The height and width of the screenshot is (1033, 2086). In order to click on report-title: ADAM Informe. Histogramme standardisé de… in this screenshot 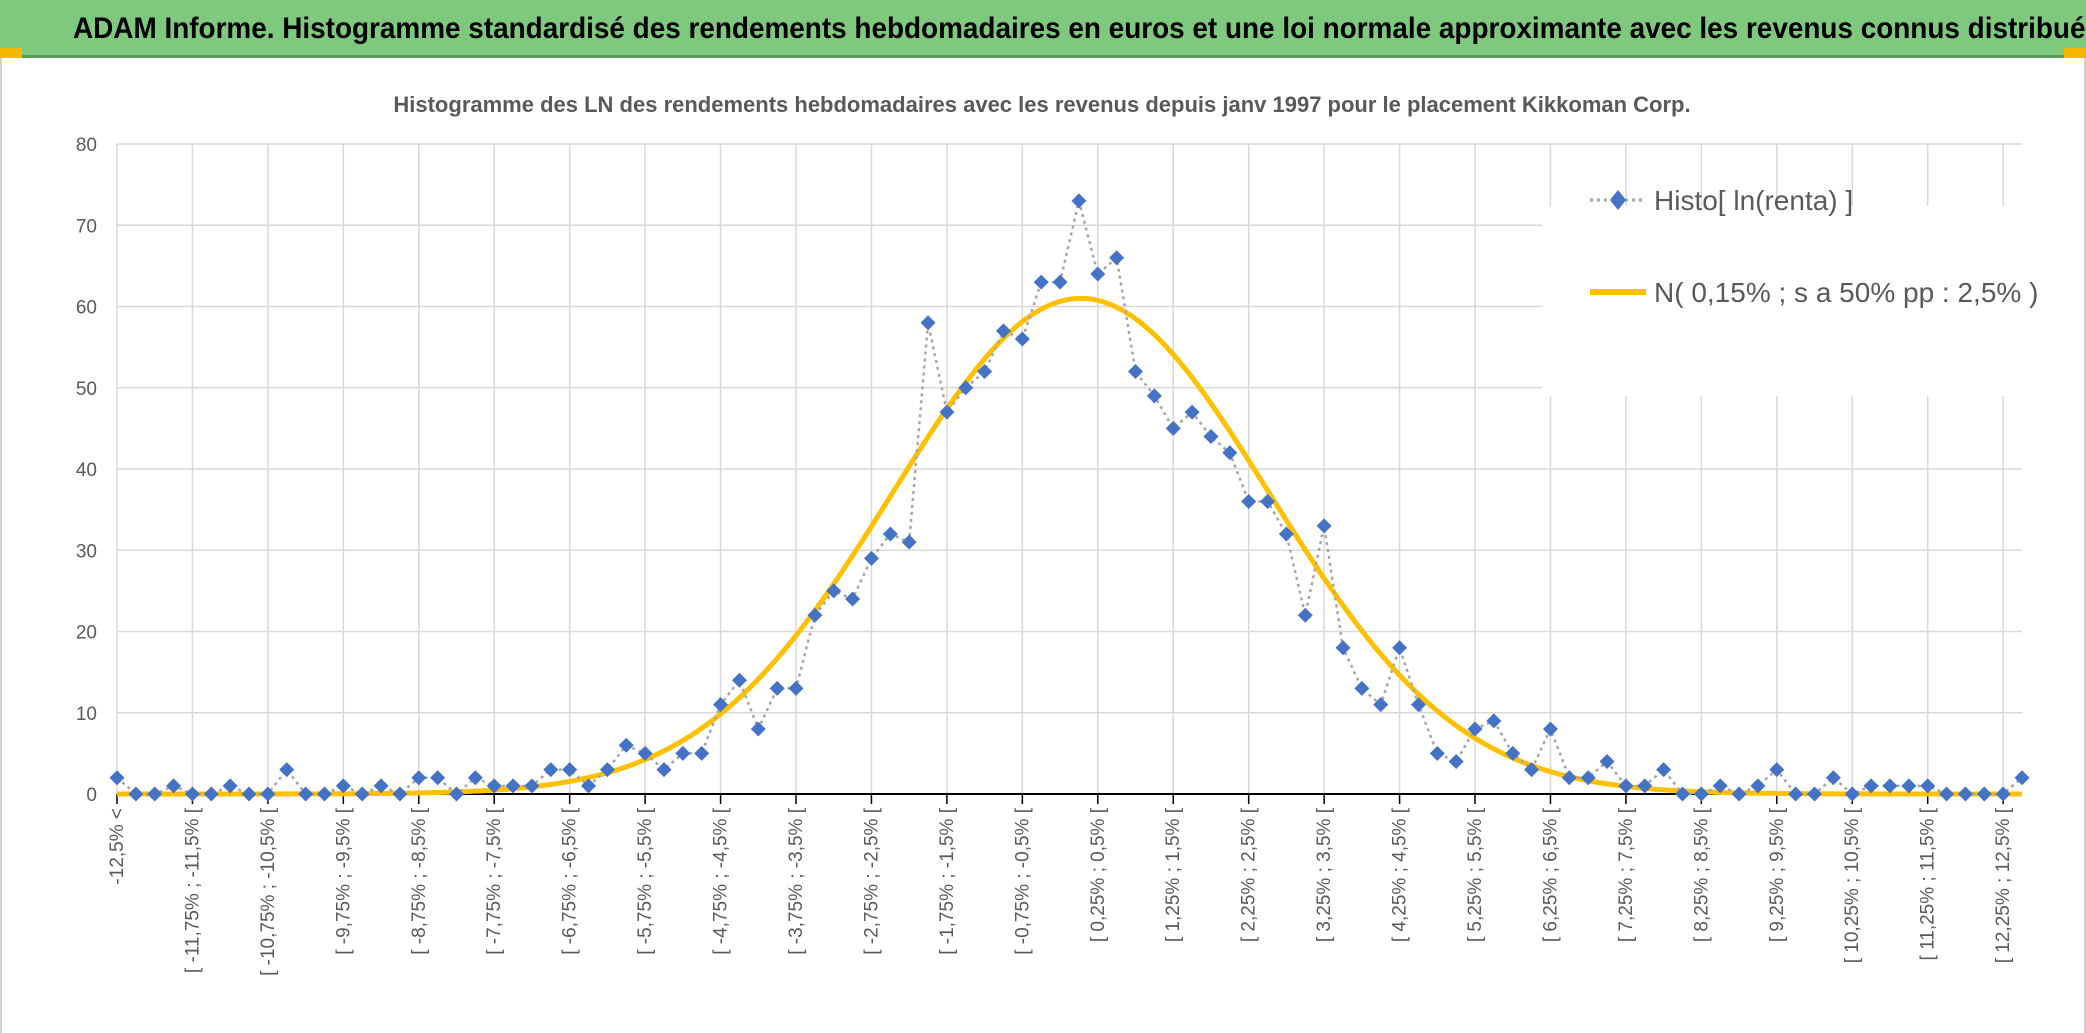, I will do `click(1079, 28)`.